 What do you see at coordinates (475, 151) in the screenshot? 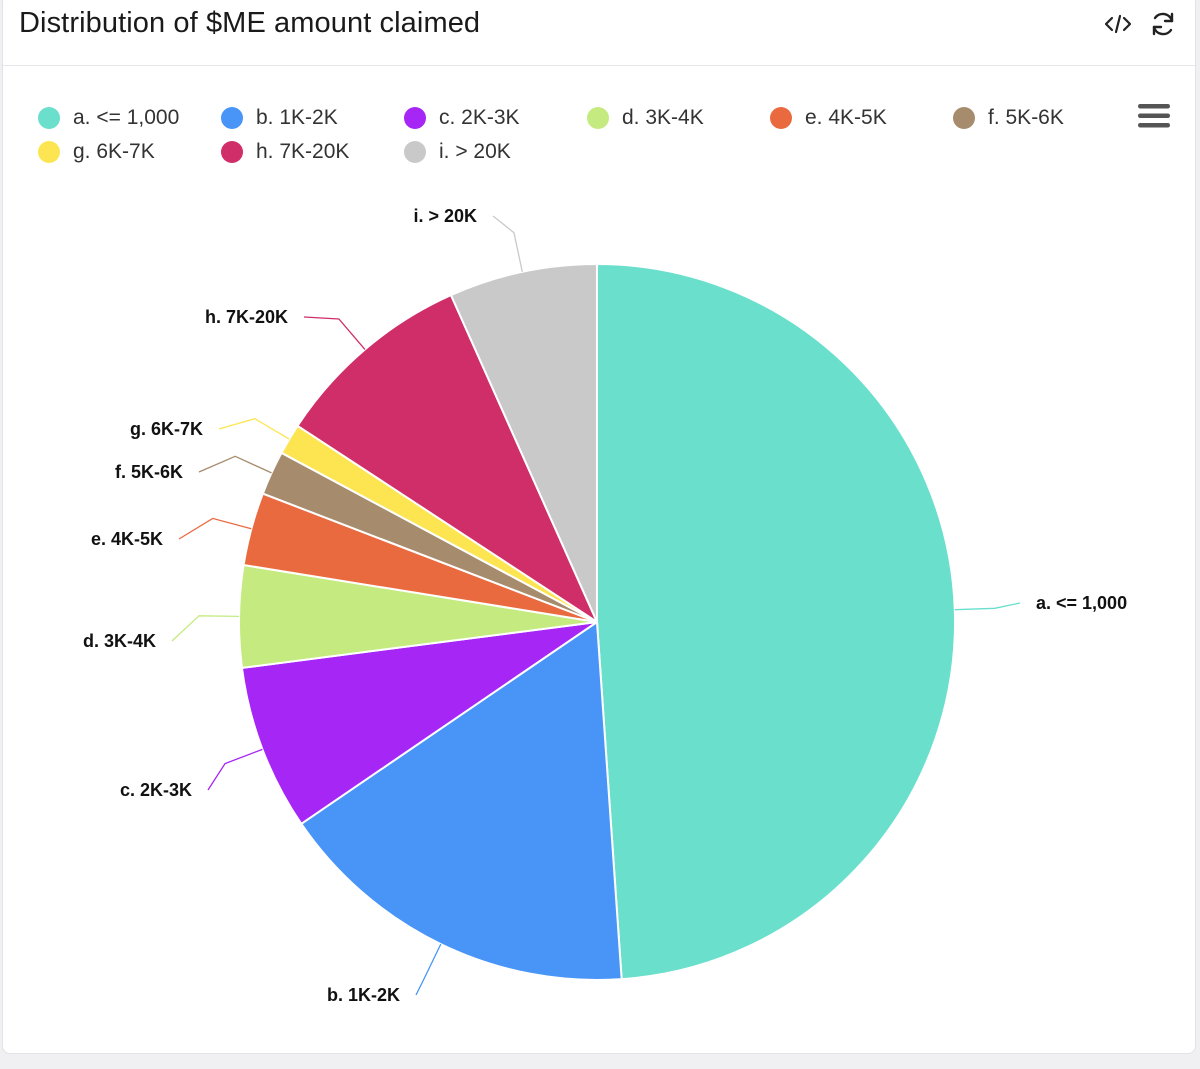
I see `legend-label: i. > 20K` at bounding box center [475, 151].